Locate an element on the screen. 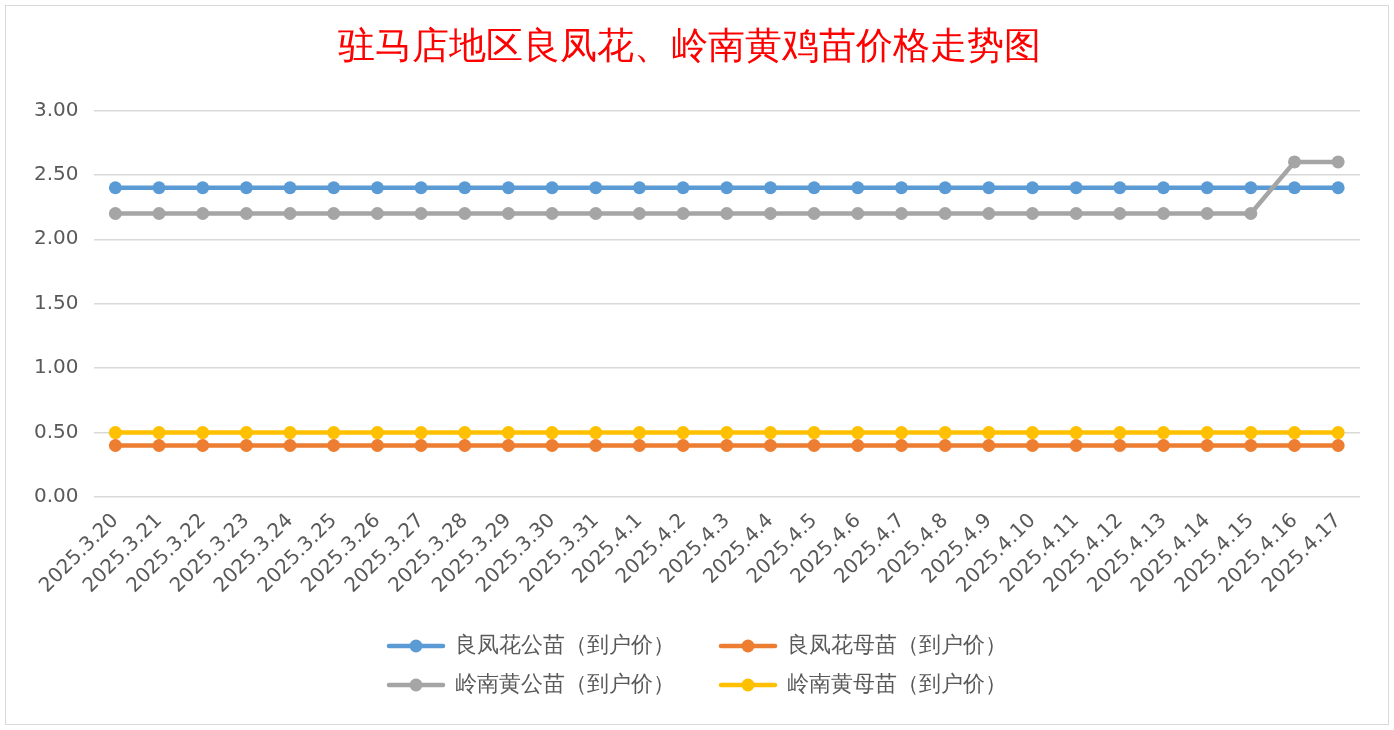  legend-label: 岭南黄公苗（到户价） is located at coordinates (565, 683).